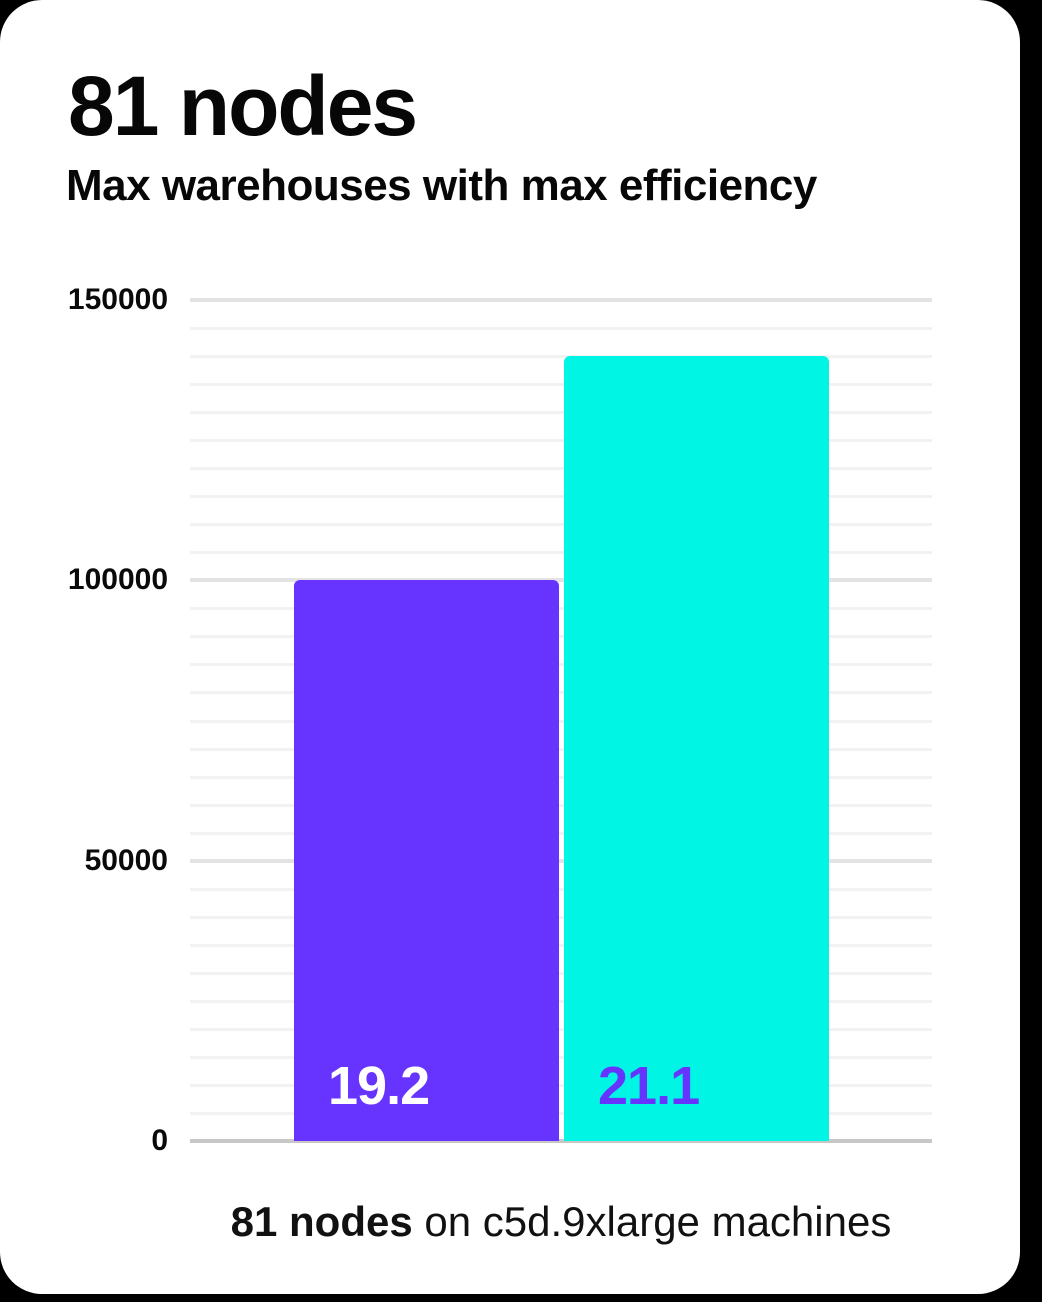  I want to click on caption-rest: on c5d.9xlarge machines, so click(652, 1221).